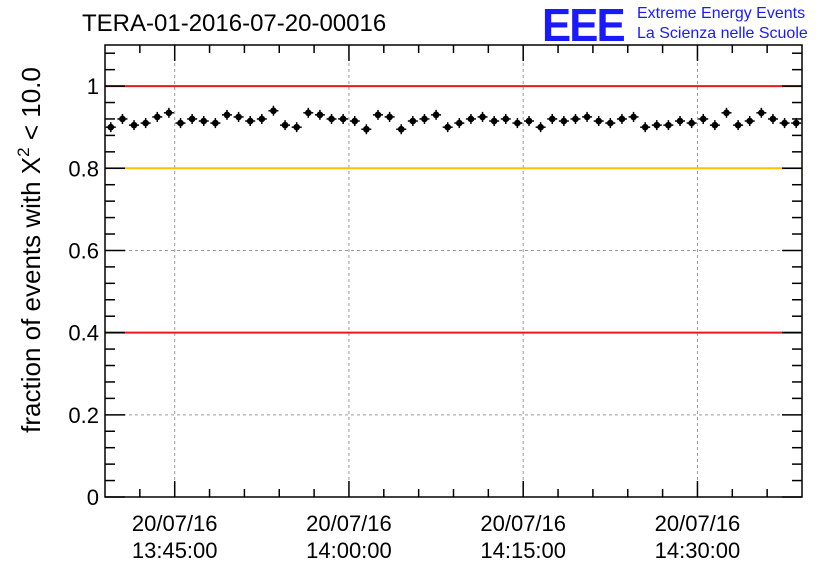 The image size is (836, 572). Describe the element at coordinates (31, 107) in the screenshot. I see `y-axis-label-suffix: < 10.0` at that location.